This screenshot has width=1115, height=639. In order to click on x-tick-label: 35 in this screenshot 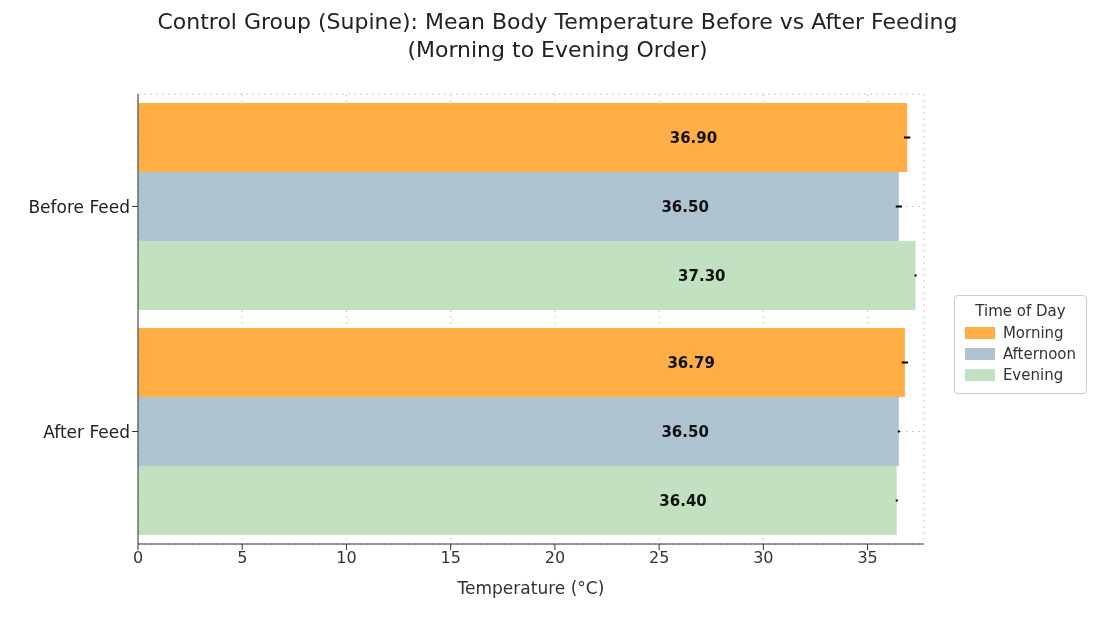, I will do `click(867, 558)`.